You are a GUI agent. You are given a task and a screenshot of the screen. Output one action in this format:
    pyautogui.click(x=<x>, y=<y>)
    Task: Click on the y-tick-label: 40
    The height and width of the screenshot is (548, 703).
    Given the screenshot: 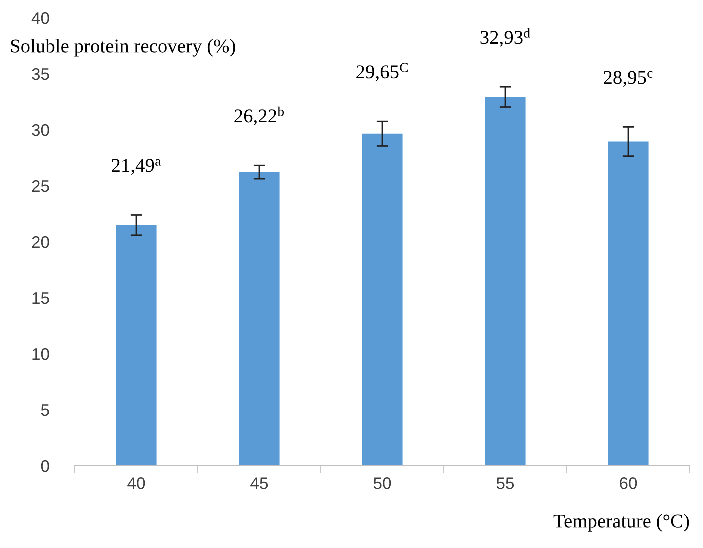 What is the action you would take?
    pyautogui.click(x=41, y=18)
    